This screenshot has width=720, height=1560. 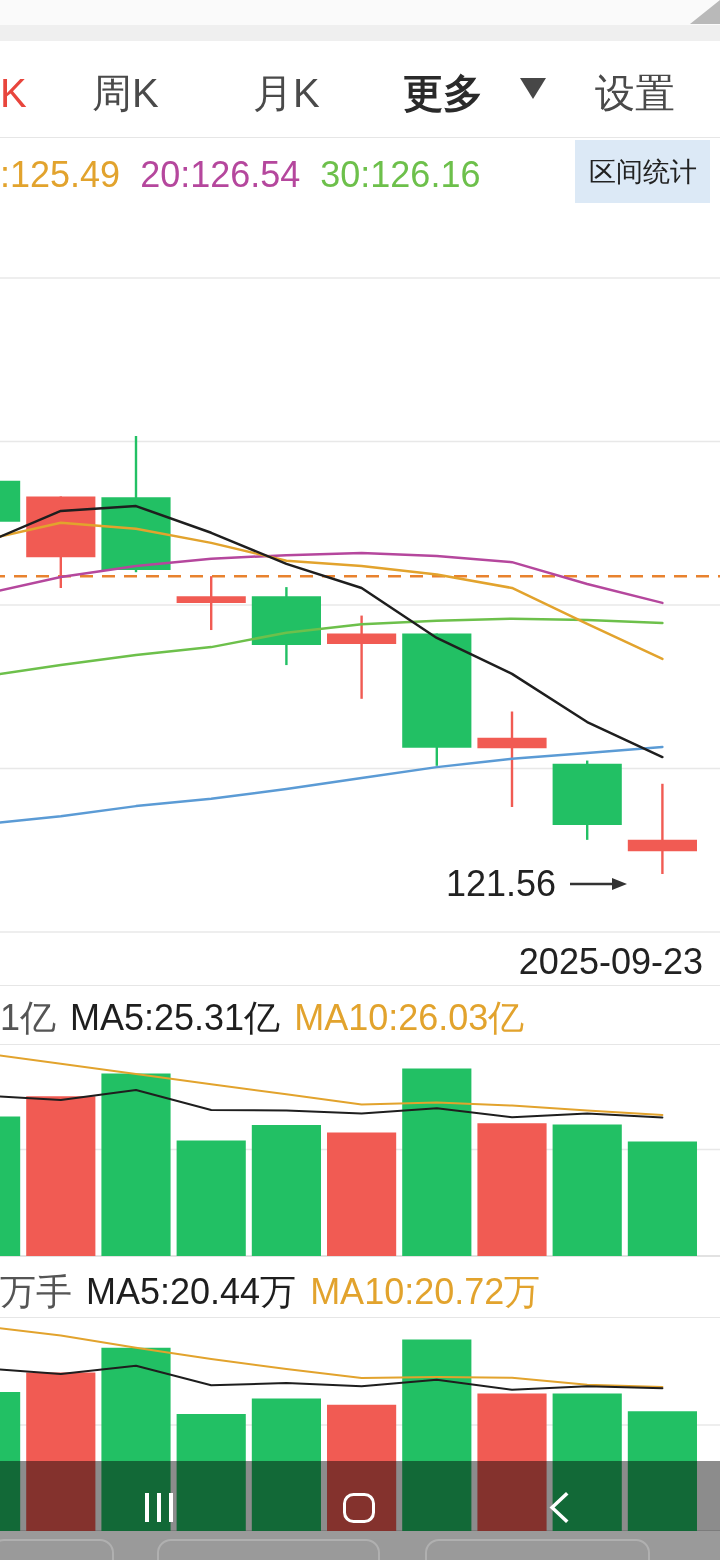 What do you see at coordinates (500, 884) in the screenshot?
I see `annotation: 121.56` at bounding box center [500, 884].